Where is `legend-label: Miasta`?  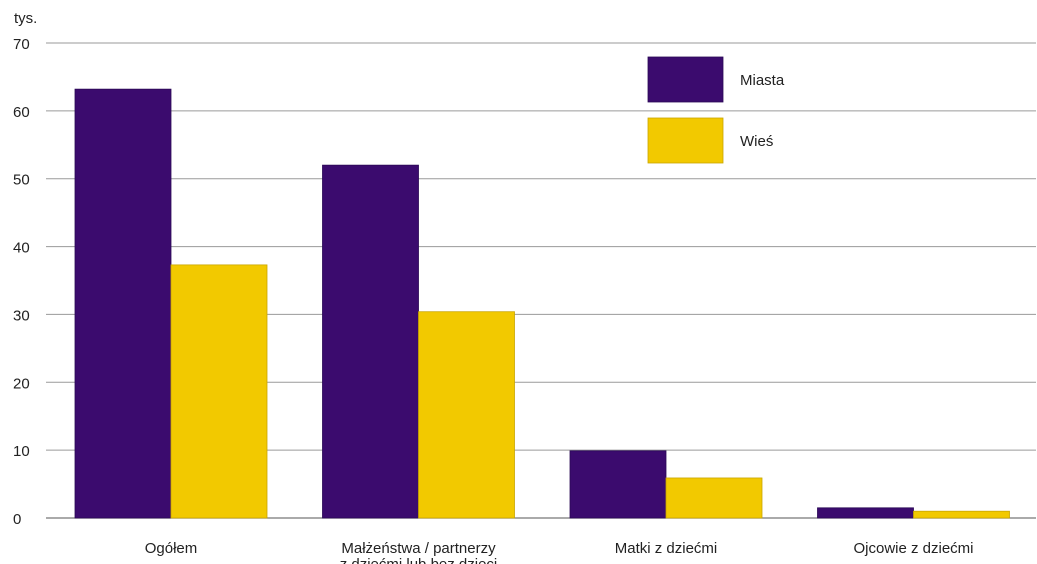
legend-label: Miasta is located at coordinates (762, 80).